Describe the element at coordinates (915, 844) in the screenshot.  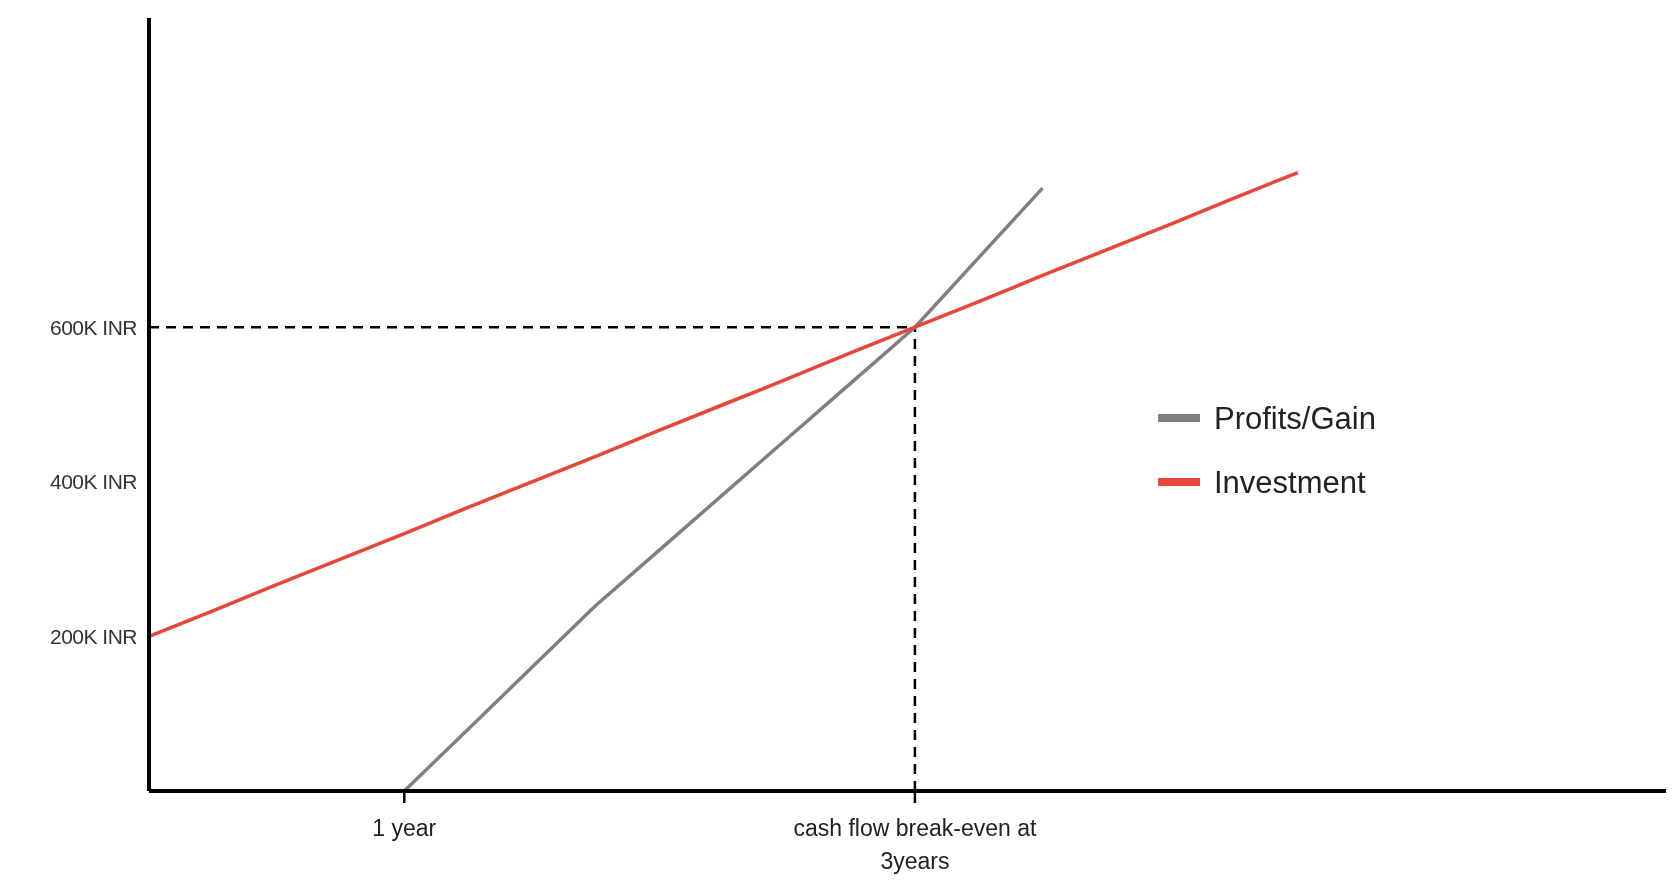
I see `x-tick-label: cash flow break-even at 3years` at that location.